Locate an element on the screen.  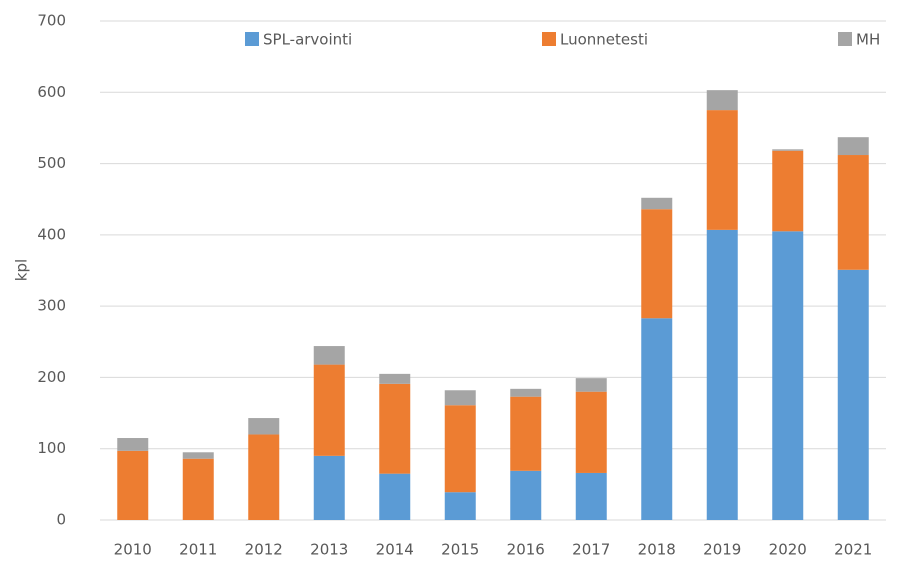
legend-label: Luonnetesti is located at coordinates (604, 40).